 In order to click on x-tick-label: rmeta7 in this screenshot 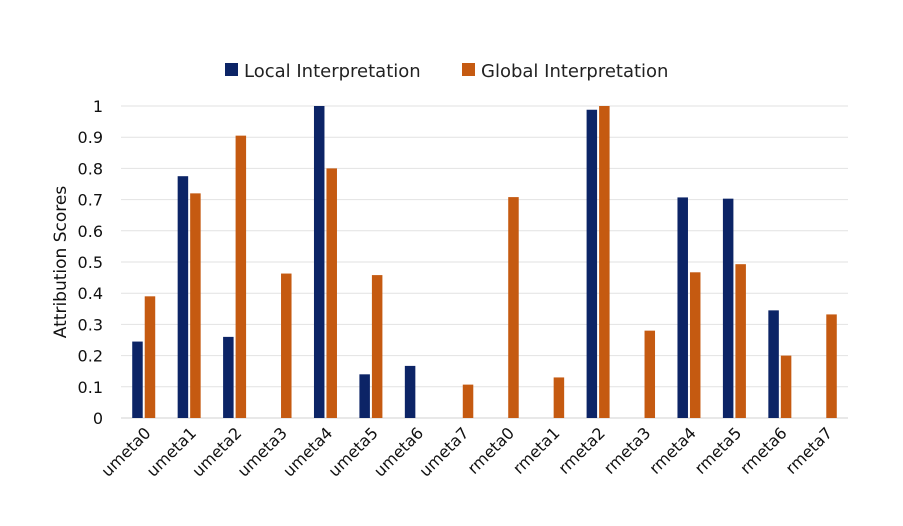, I will do `click(809, 450)`.